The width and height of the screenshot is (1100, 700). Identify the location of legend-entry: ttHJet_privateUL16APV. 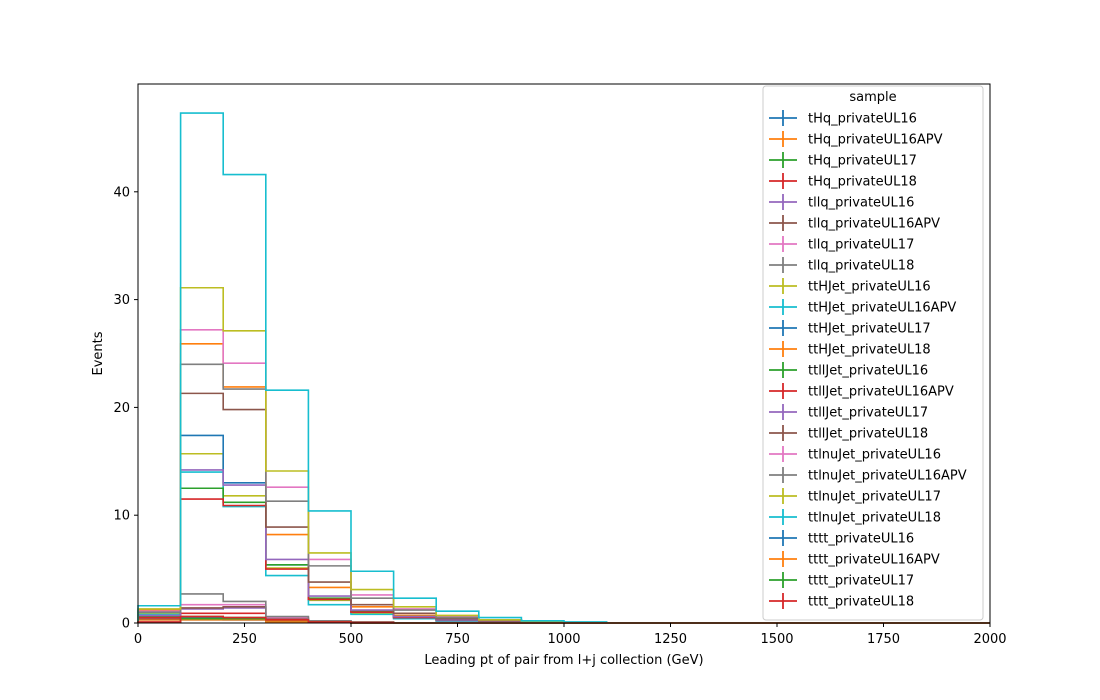
(862, 307).